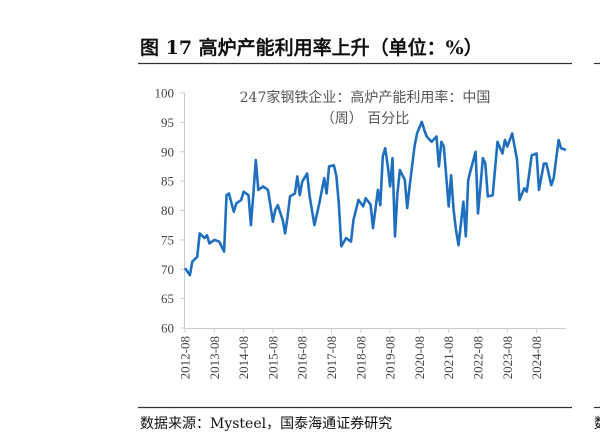  Describe the element at coordinates (390, 357) in the screenshot. I see `x-tick-label: 2019-08` at that location.